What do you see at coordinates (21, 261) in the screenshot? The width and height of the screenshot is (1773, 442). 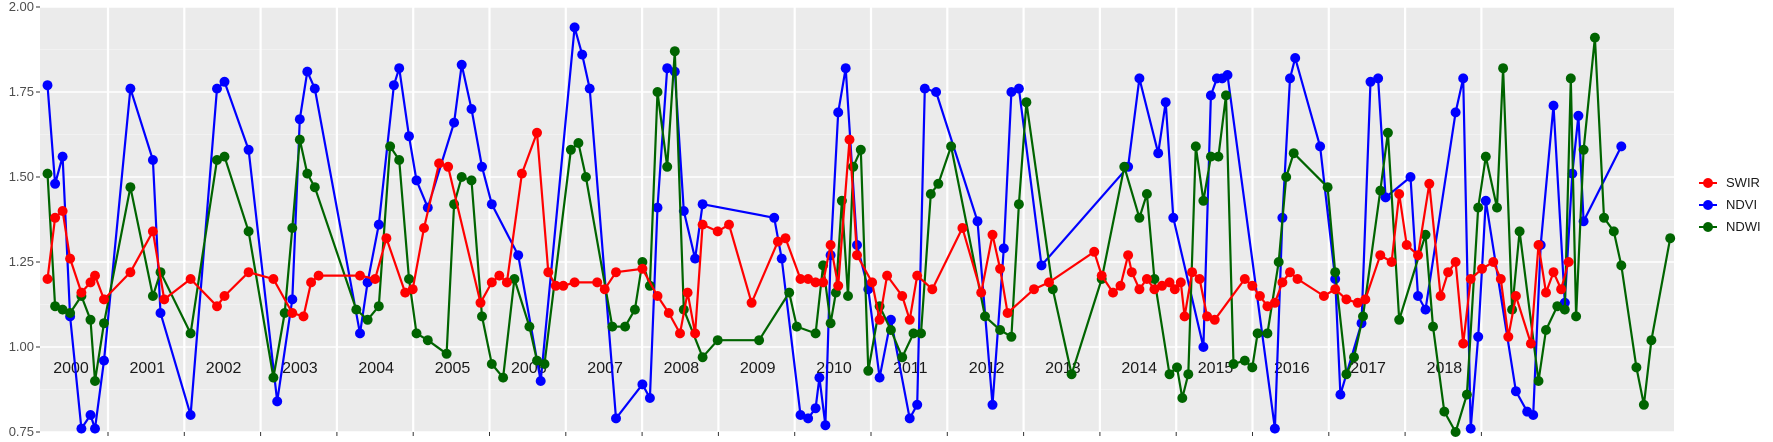 I see `y-tick-label: 1.25` at bounding box center [21, 261].